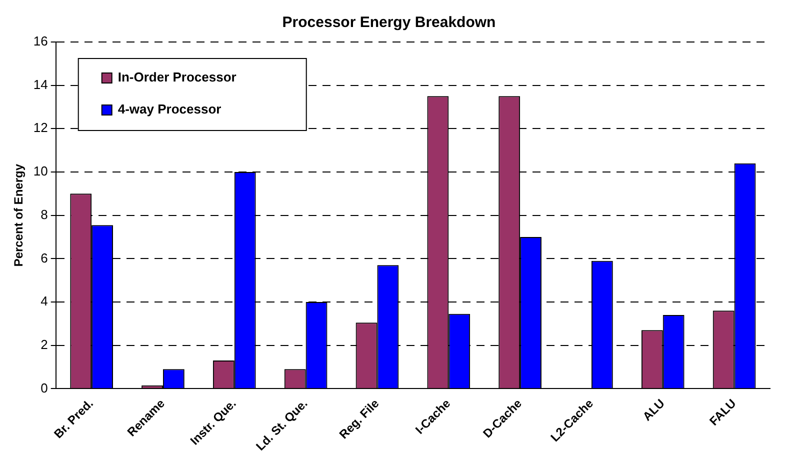 The width and height of the screenshot is (794, 465). I want to click on y-tick-label: 0, so click(44, 388).